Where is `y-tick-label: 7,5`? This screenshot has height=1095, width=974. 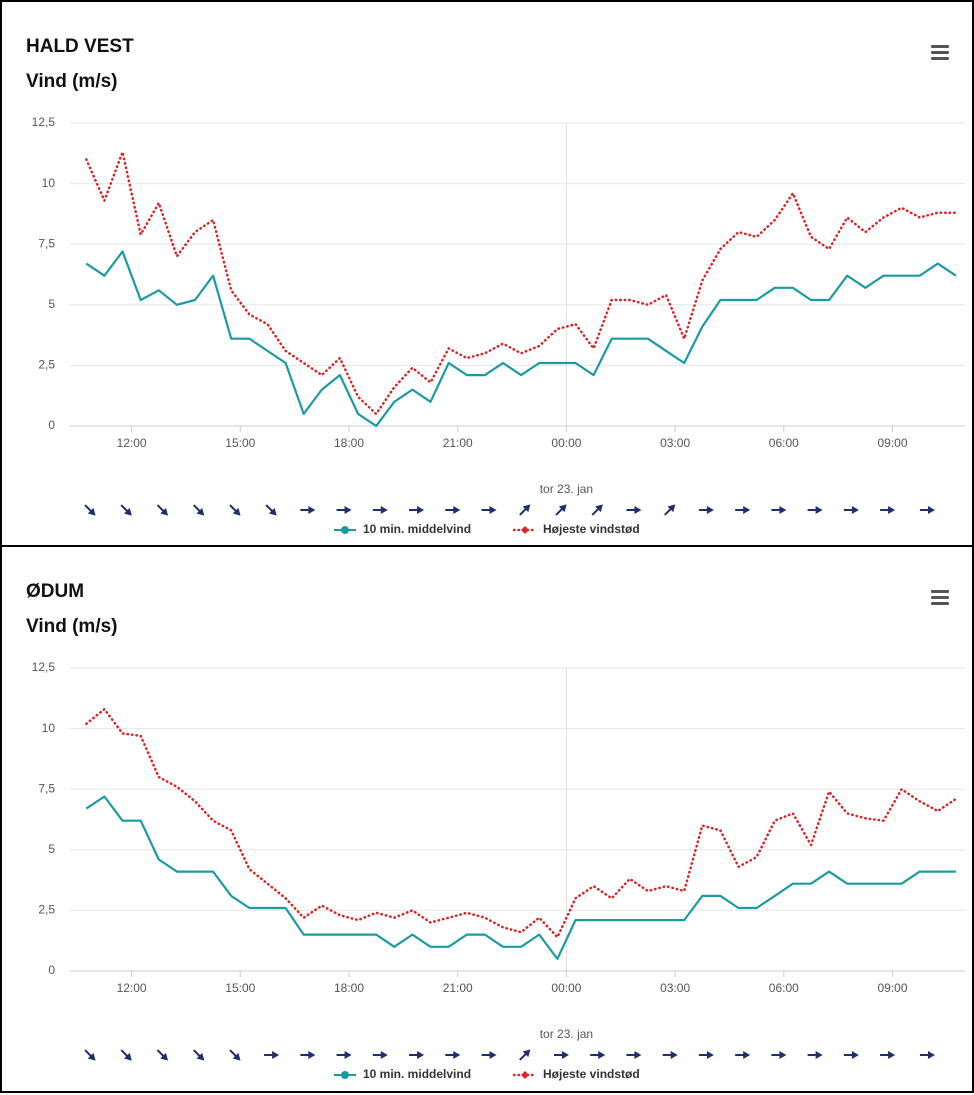 y-tick-label: 7,5 is located at coordinates (46, 788).